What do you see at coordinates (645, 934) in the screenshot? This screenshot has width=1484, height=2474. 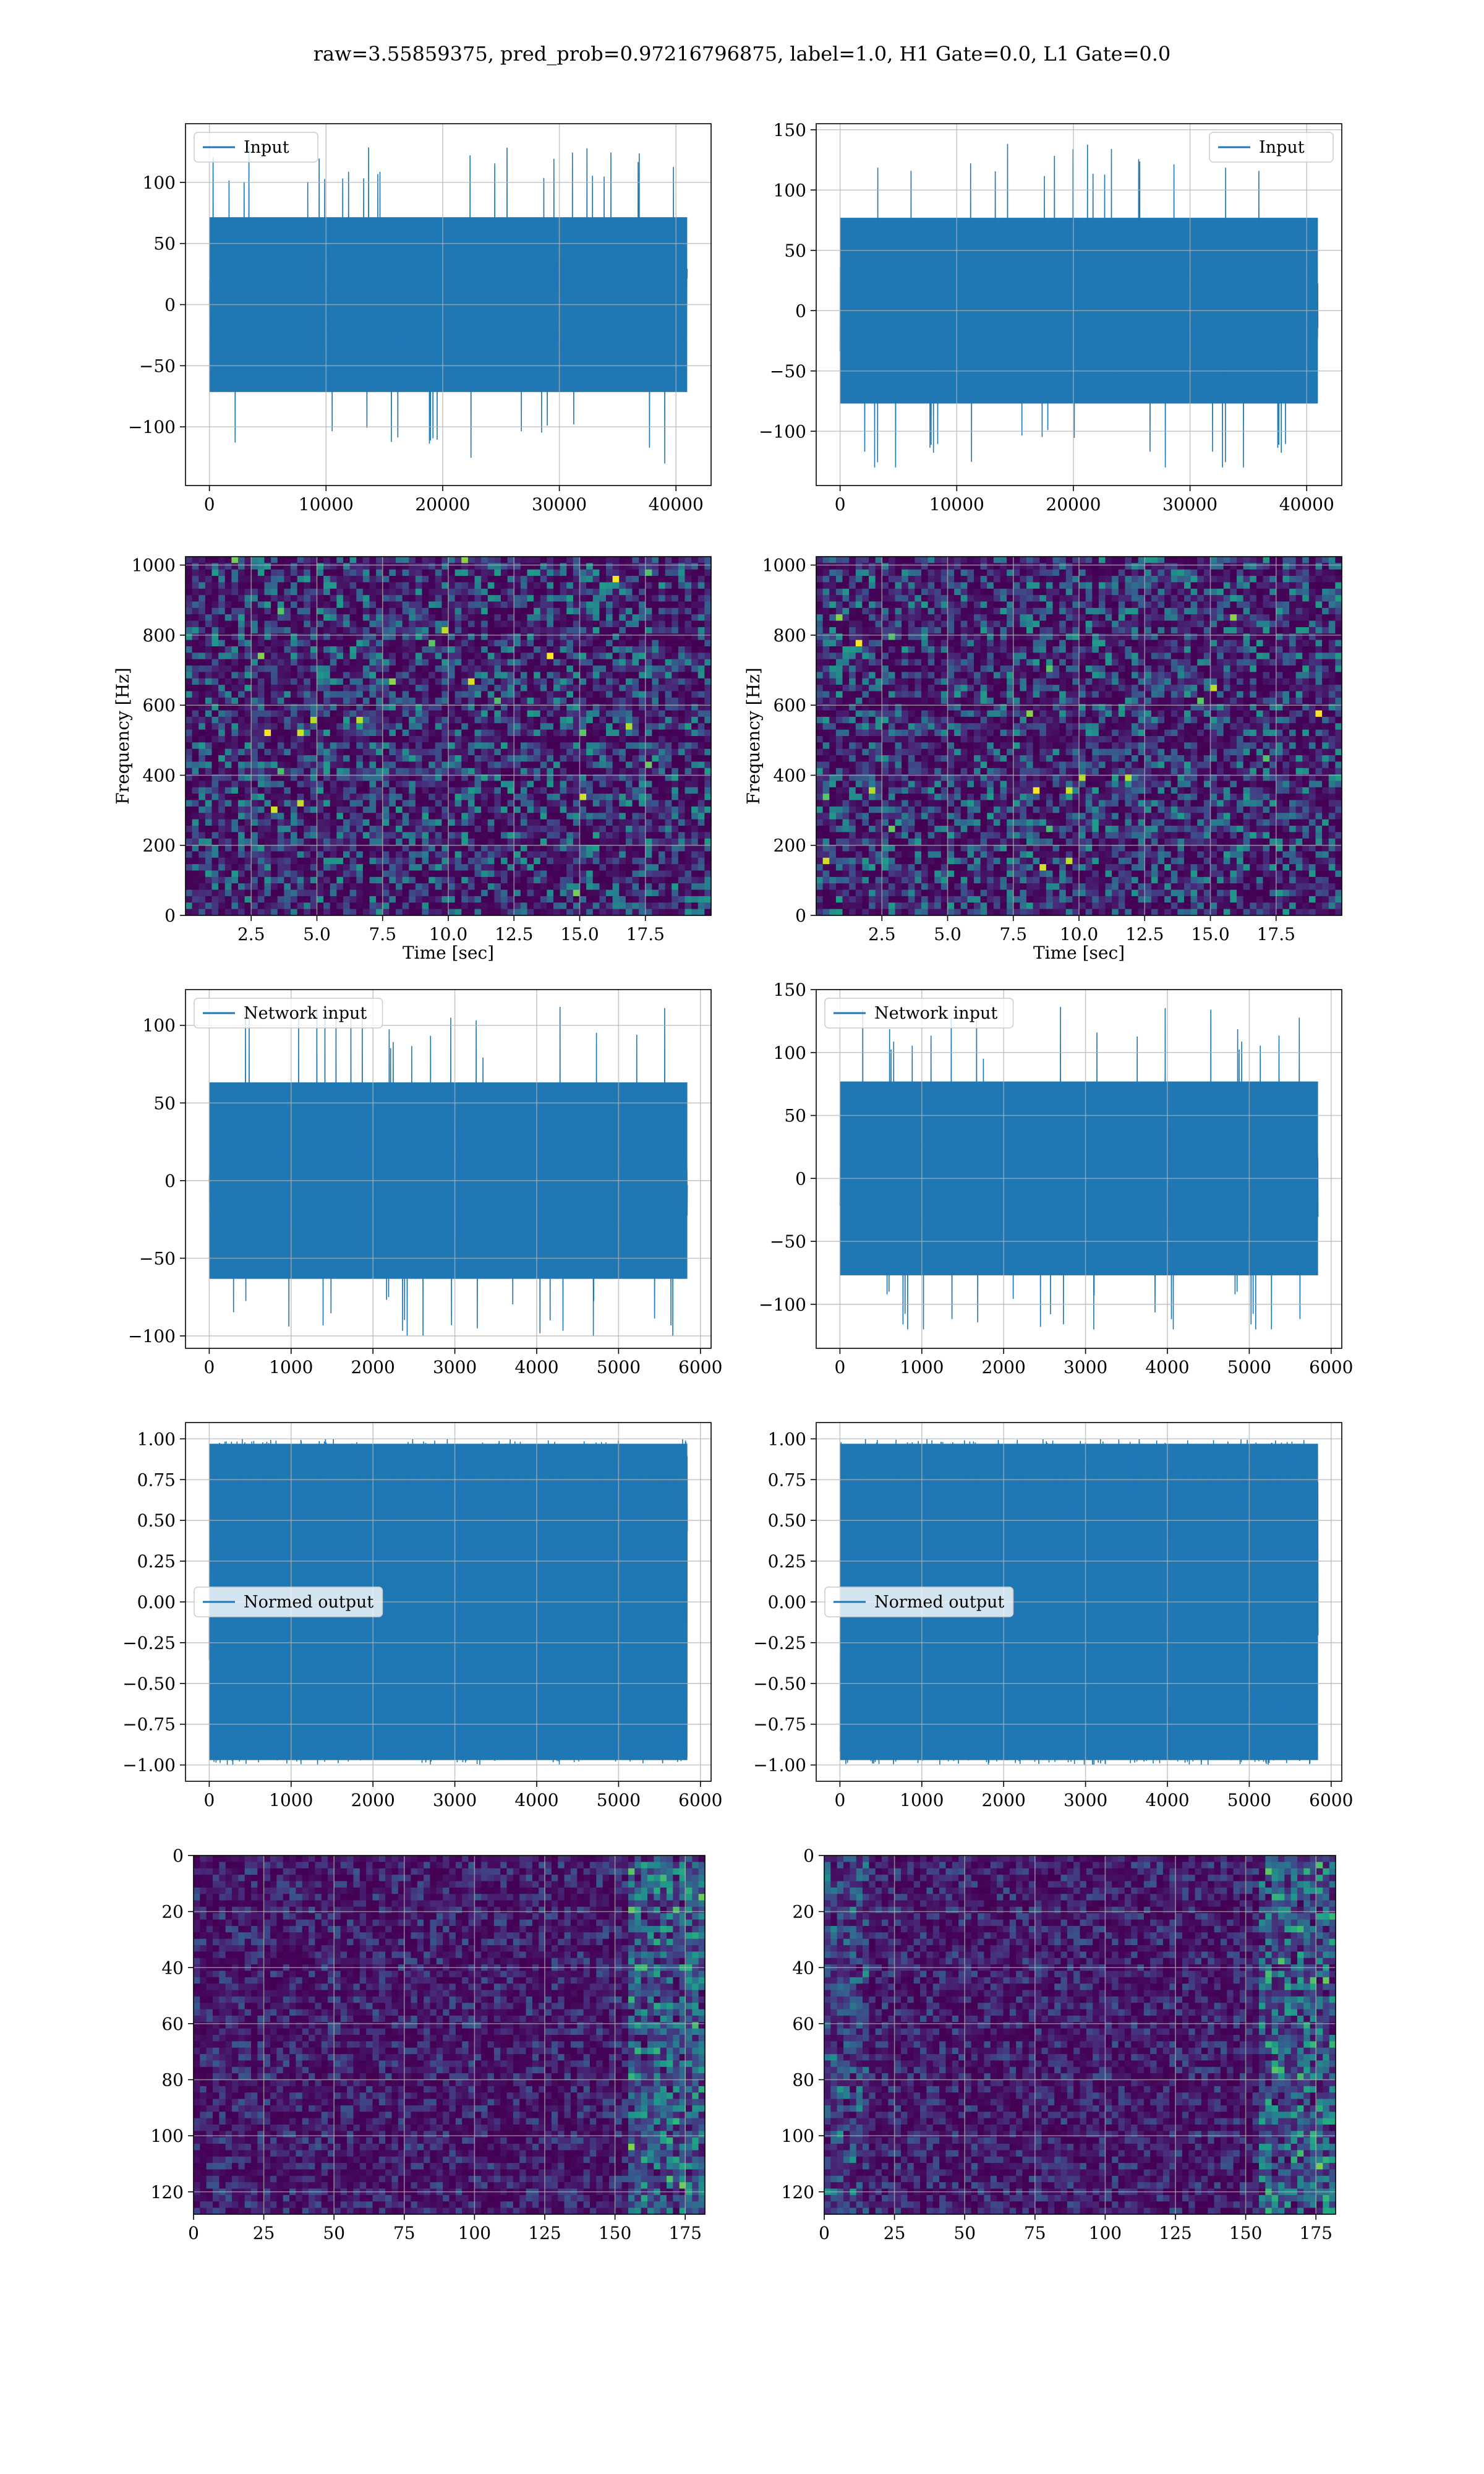 I see `x-tick-label: 17.5` at bounding box center [645, 934].